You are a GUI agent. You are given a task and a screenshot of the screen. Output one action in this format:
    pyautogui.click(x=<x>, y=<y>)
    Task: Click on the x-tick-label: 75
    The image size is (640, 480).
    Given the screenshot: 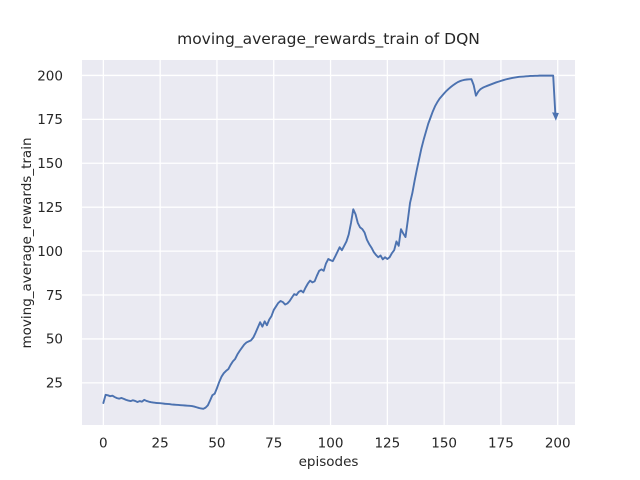 What is the action you would take?
    pyautogui.click(x=273, y=444)
    